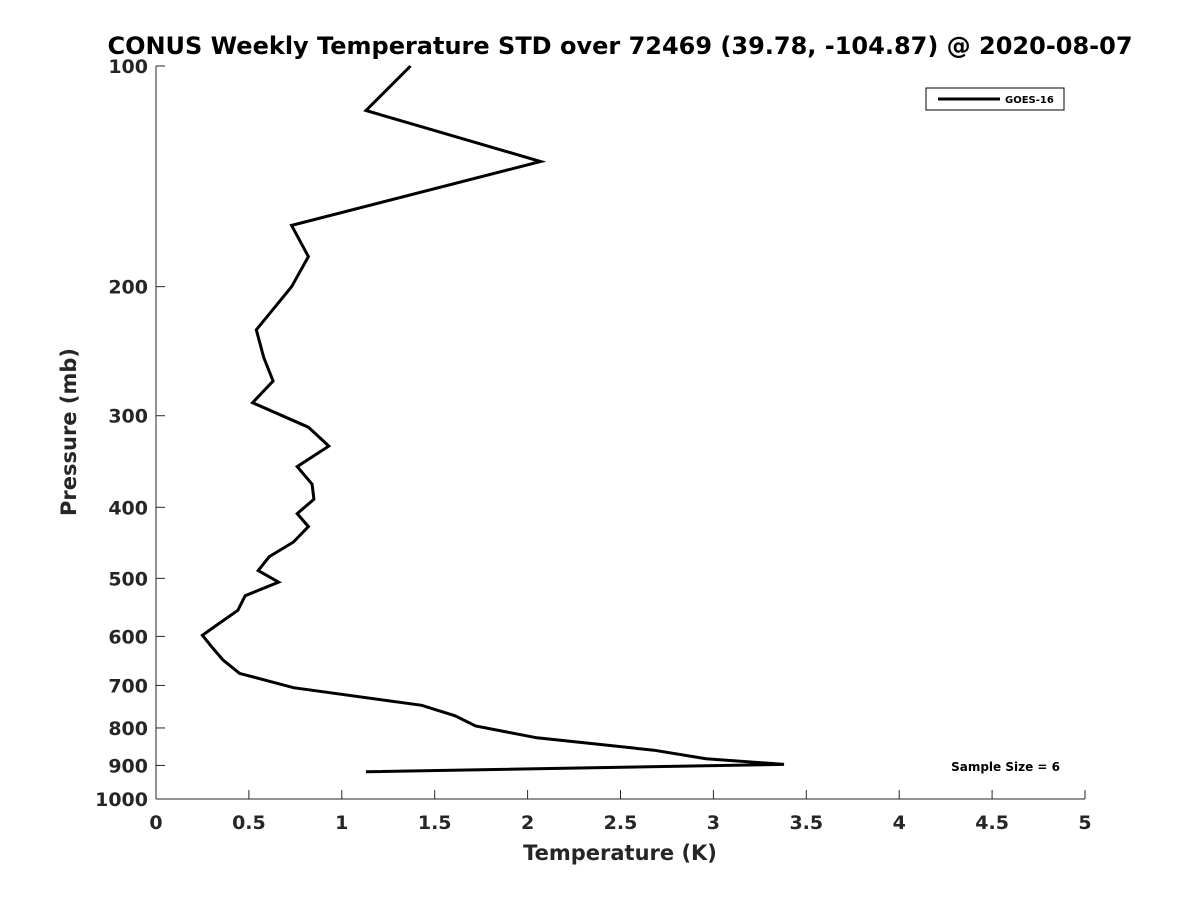  What do you see at coordinates (527, 823) in the screenshot?
I see `x-tick-label: 2` at bounding box center [527, 823].